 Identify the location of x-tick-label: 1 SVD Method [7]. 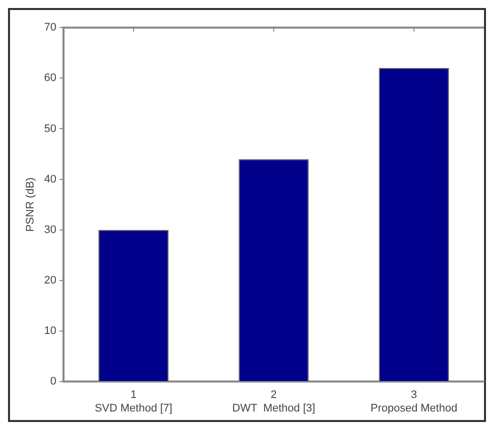
(133, 401).